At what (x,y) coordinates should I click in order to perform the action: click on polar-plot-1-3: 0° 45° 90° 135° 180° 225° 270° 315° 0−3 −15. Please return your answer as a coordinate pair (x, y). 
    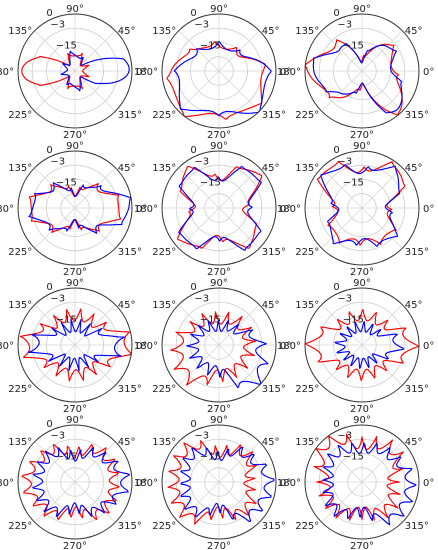
    Looking at the image, I should click on (355, 72).